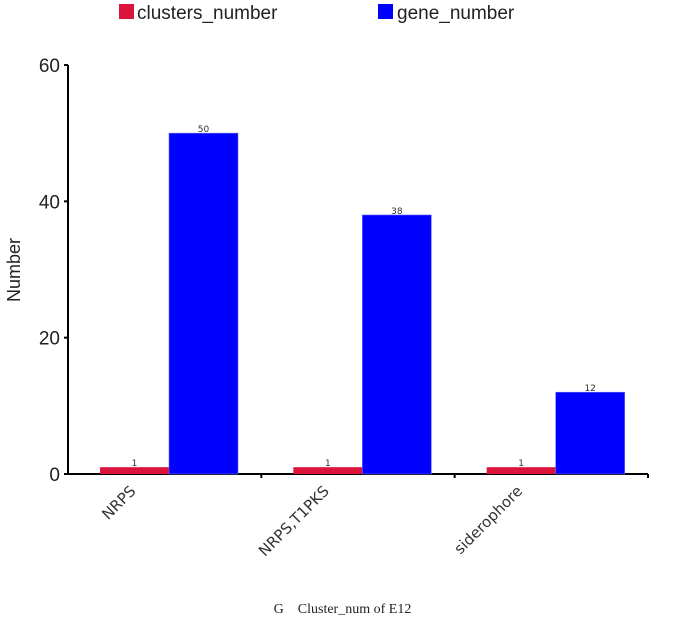  I want to click on legend-swatch-gene-number, so click(385, 11).